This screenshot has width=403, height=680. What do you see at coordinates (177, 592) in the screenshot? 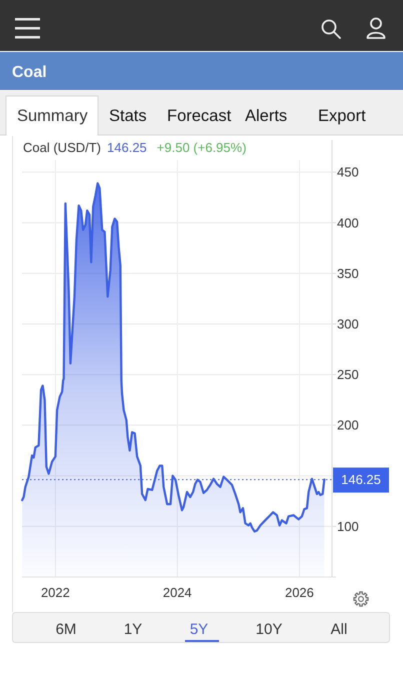
I see `x-tick-label: 2024` at bounding box center [177, 592].